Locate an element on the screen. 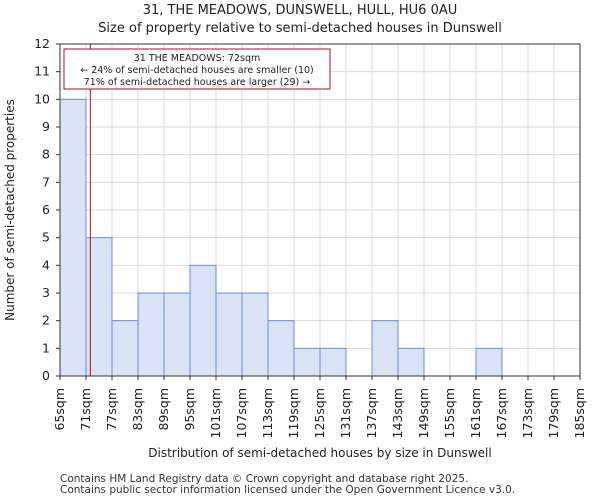  bar-95sqm is located at coordinates (203, 320).